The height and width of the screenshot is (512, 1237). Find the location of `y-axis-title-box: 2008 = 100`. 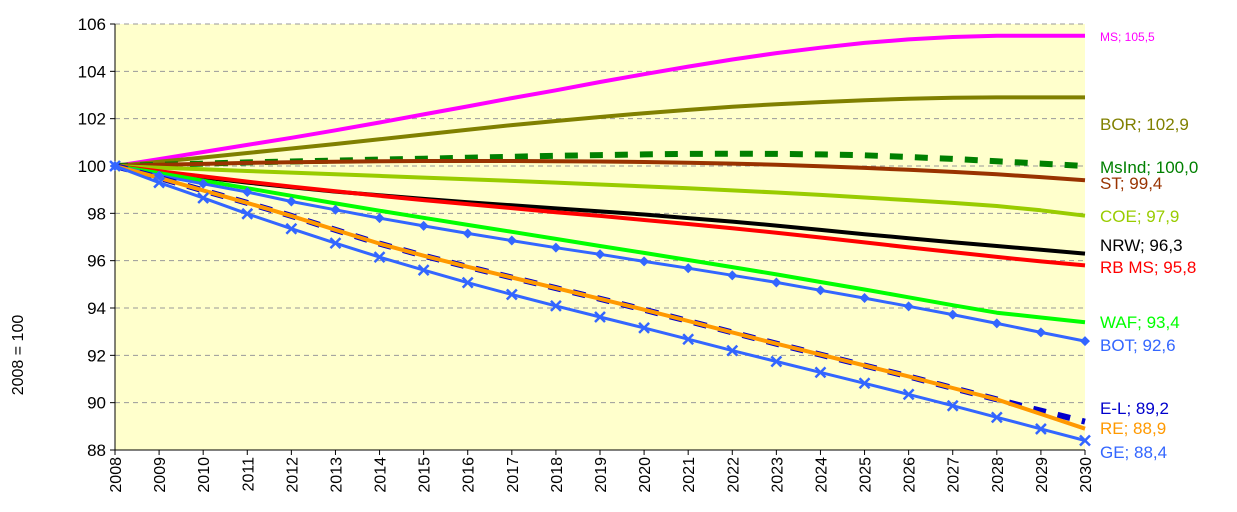

y-axis-title-box: 2008 = 100 is located at coordinates (19, 256).